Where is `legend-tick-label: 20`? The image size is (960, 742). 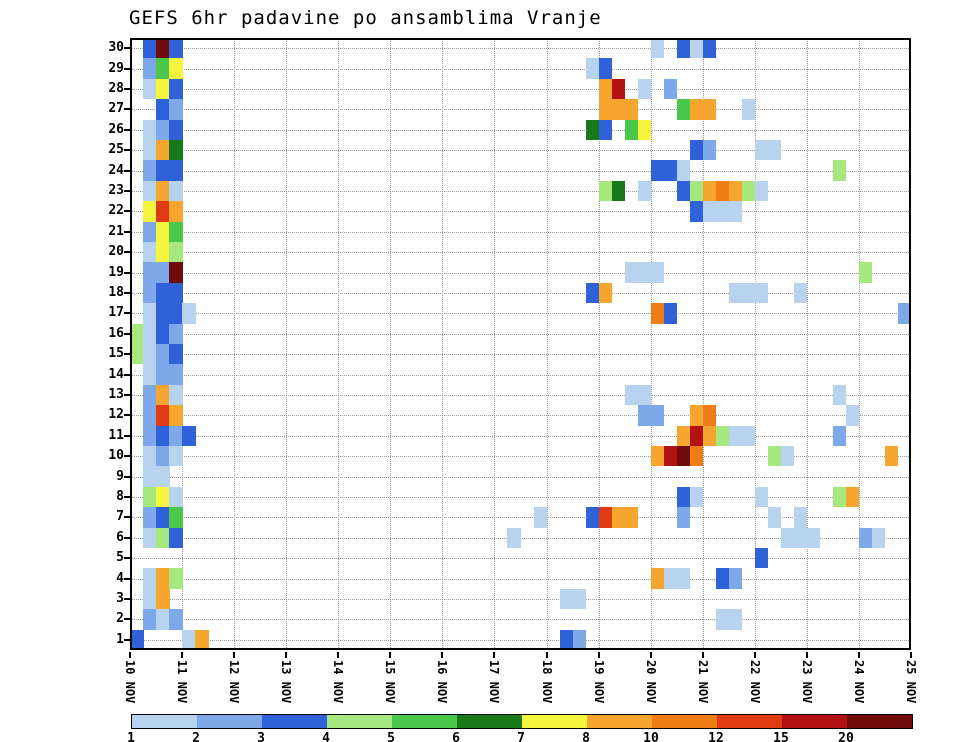
legend-tick-label: 20 is located at coordinates (846, 736).